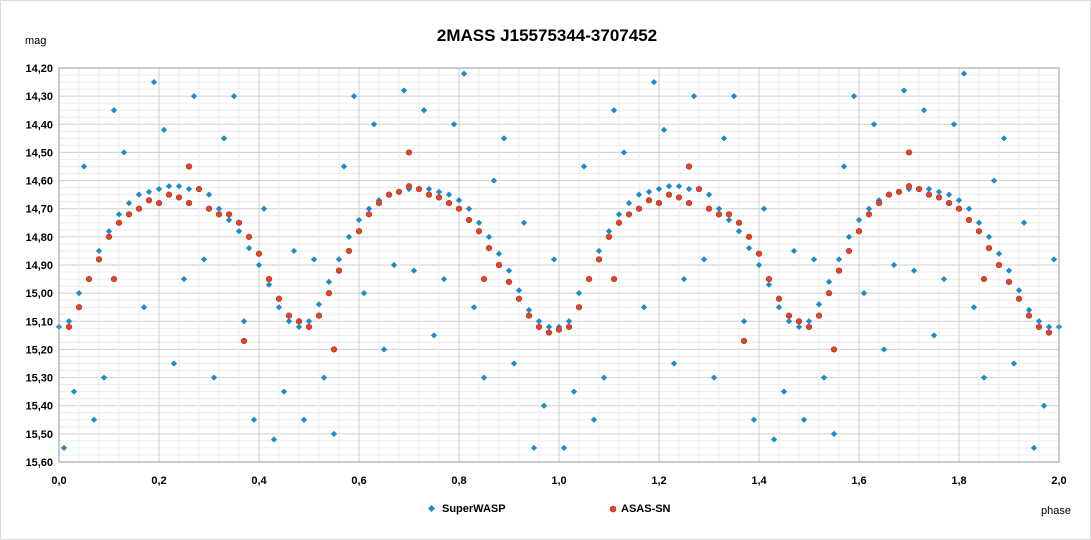 This screenshot has width=1091, height=540. Describe the element at coordinates (658, 481) in the screenshot. I see `x-tick-label: 1,2` at that location.